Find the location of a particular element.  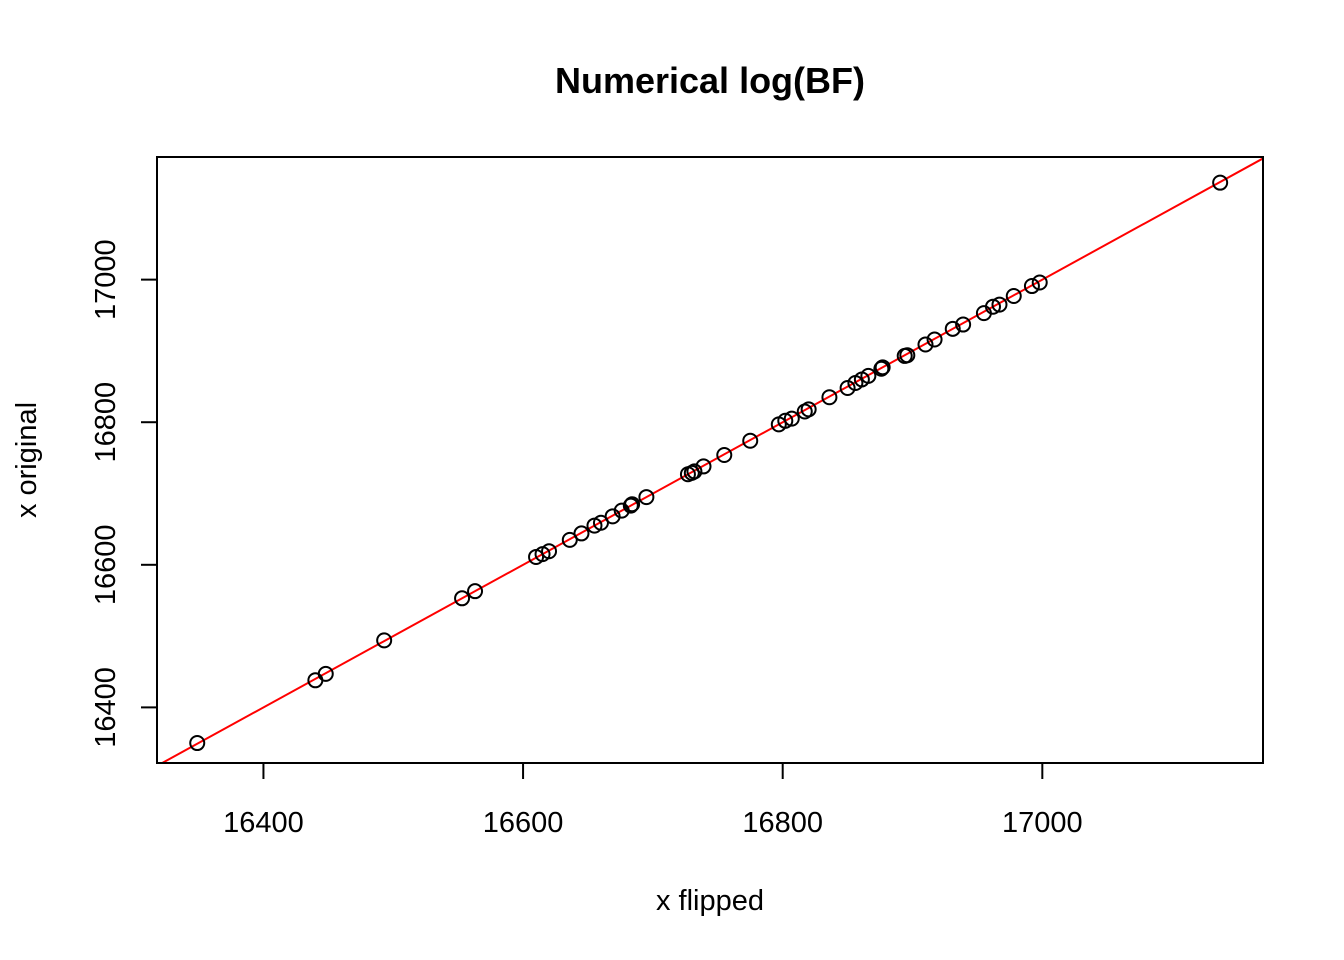

x-tick-label: 16800 is located at coordinates (782, 823).